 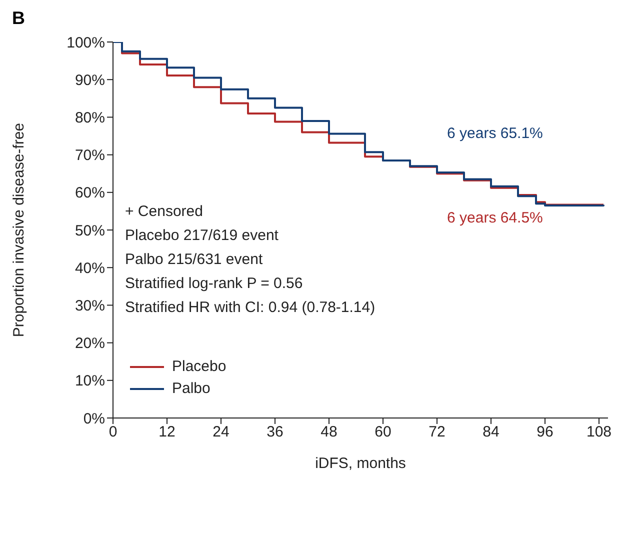 I want to click on y-tick-label: 40%, so click(x=89, y=268).